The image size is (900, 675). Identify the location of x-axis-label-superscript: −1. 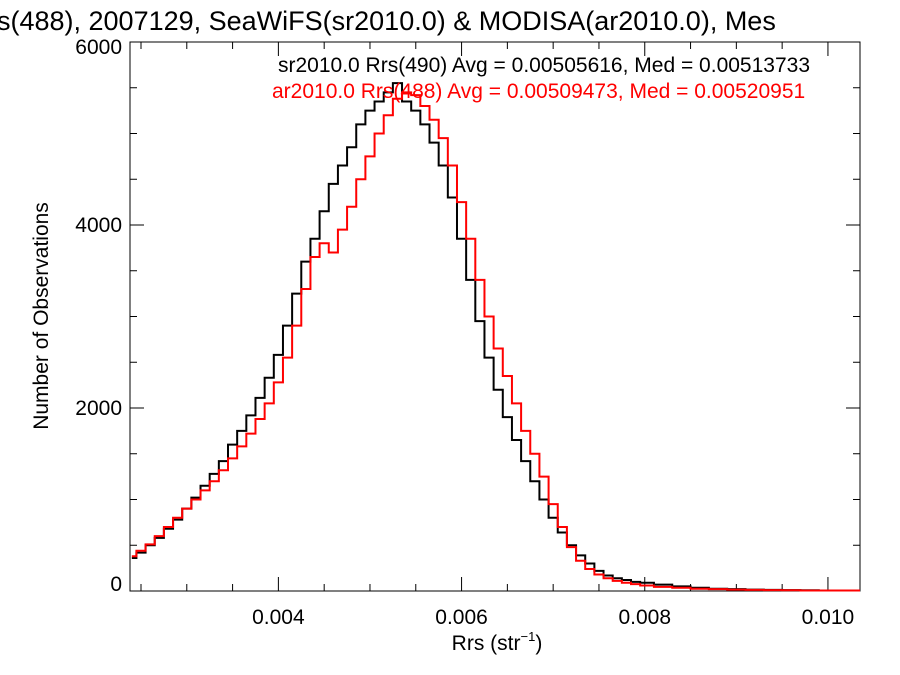
(528, 636).